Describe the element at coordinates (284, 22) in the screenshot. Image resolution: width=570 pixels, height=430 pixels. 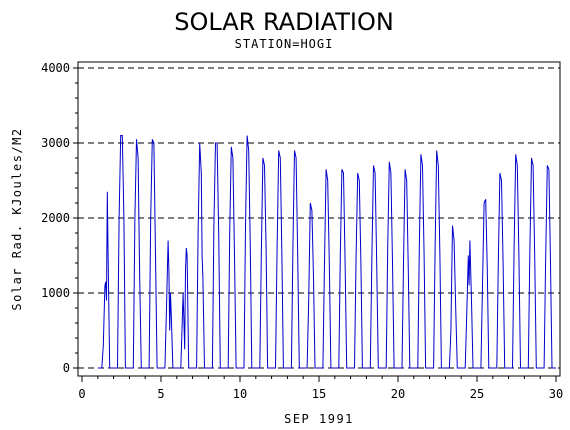
I see `chart-title: SOLAR RADIATION` at that location.